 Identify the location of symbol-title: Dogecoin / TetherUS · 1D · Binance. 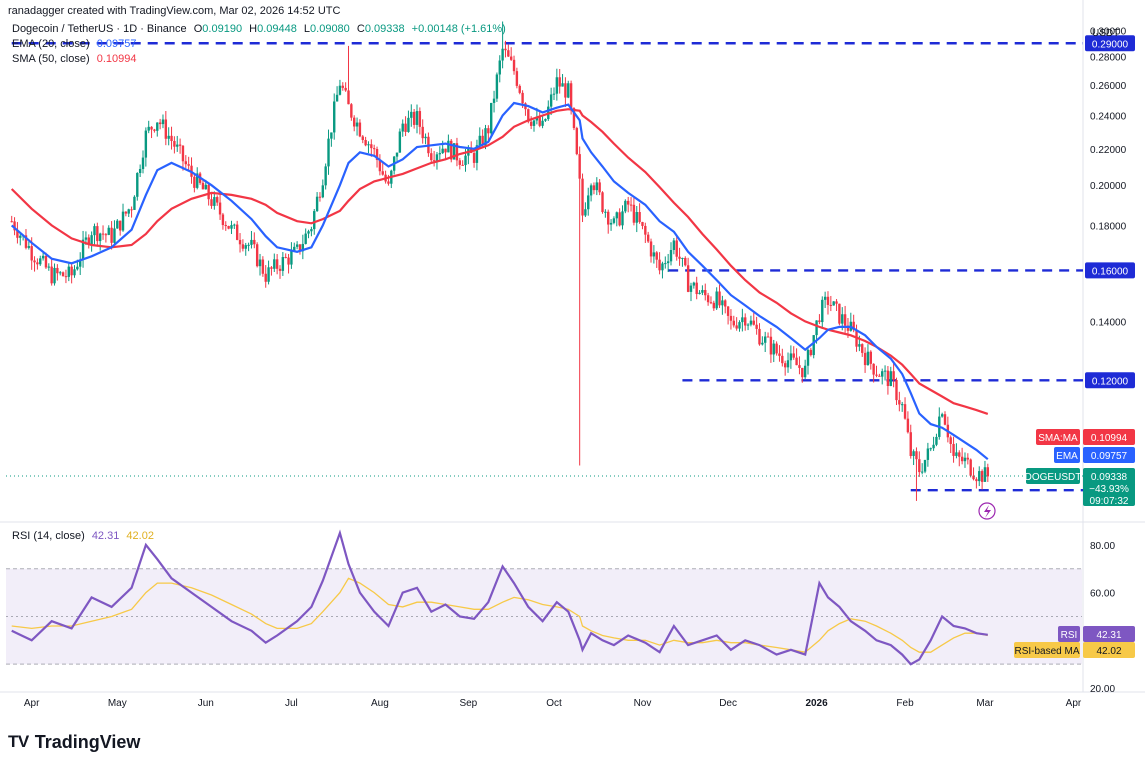
(99, 29).